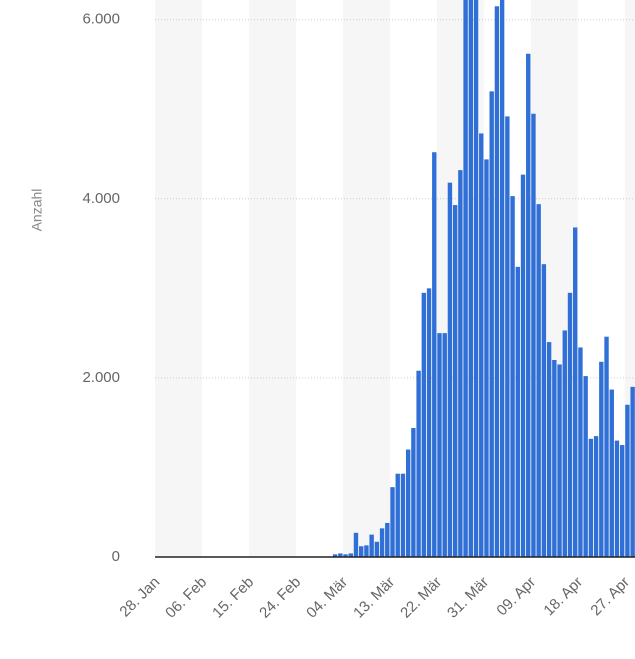 The height and width of the screenshot is (659, 635). What do you see at coordinates (610, 597) in the screenshot?
I see `x-tick-label: 27. Apr` at bounding box center [610, 597].